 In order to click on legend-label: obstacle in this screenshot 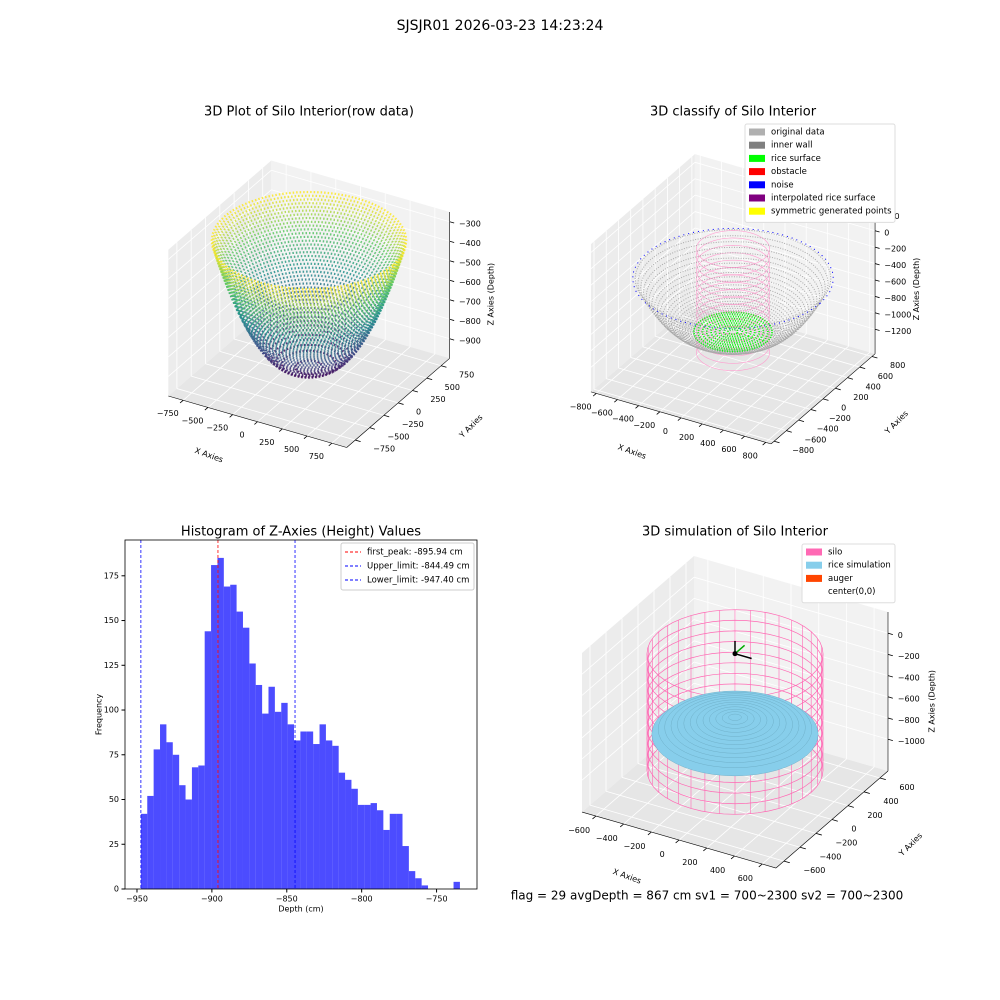, I will do `click(789, 172)`.